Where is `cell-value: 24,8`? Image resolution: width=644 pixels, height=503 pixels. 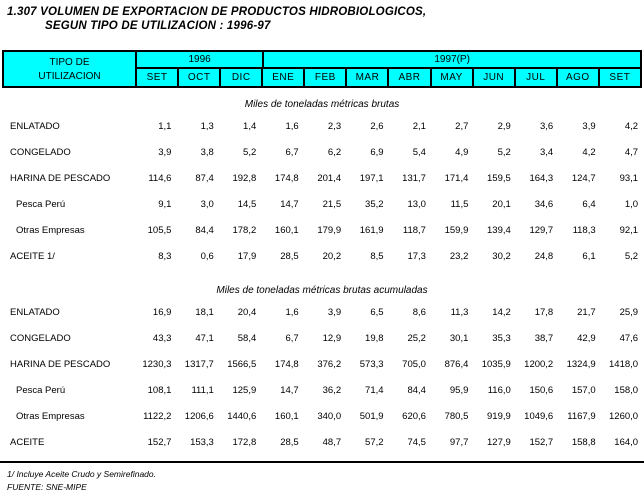 cell-value: 24,8 is located at coordinates (544, 256).